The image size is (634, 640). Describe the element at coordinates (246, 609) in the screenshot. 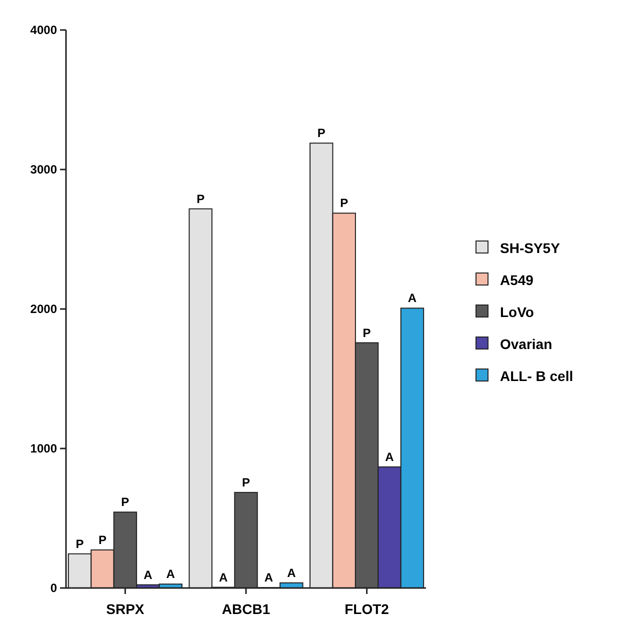

I see `x-tick-label: ABCB1` at that location.